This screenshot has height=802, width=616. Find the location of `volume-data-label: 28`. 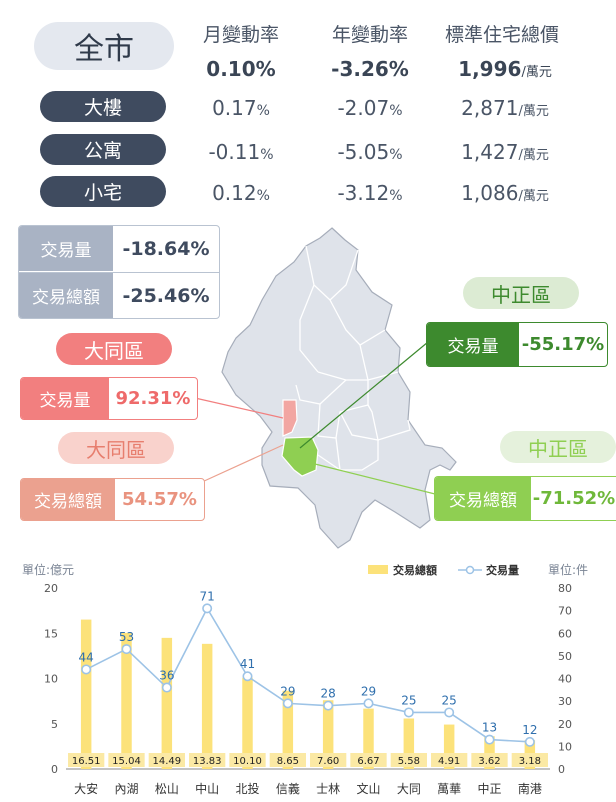

volume-data-label: 28 is located at coordinates (328, 694).